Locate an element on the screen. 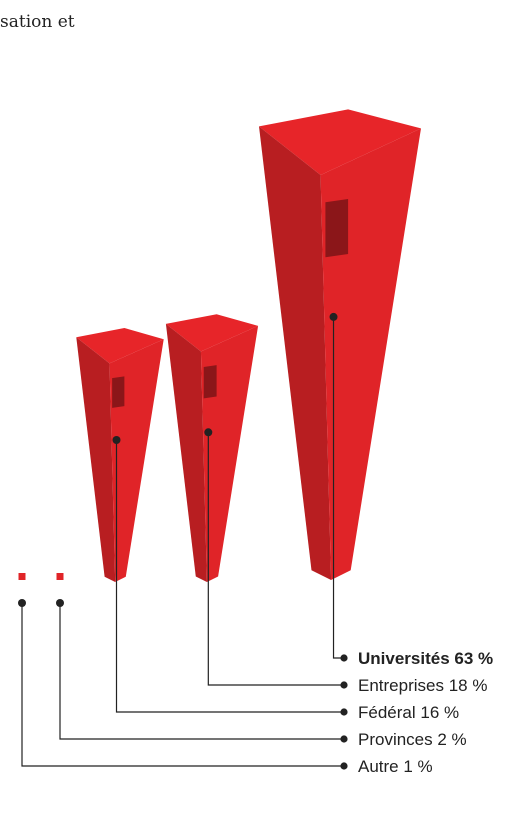 Image resolution: width=530 pixels, height=832 pixels. leader-dot-entreprises is located at coordinates (208, 432).